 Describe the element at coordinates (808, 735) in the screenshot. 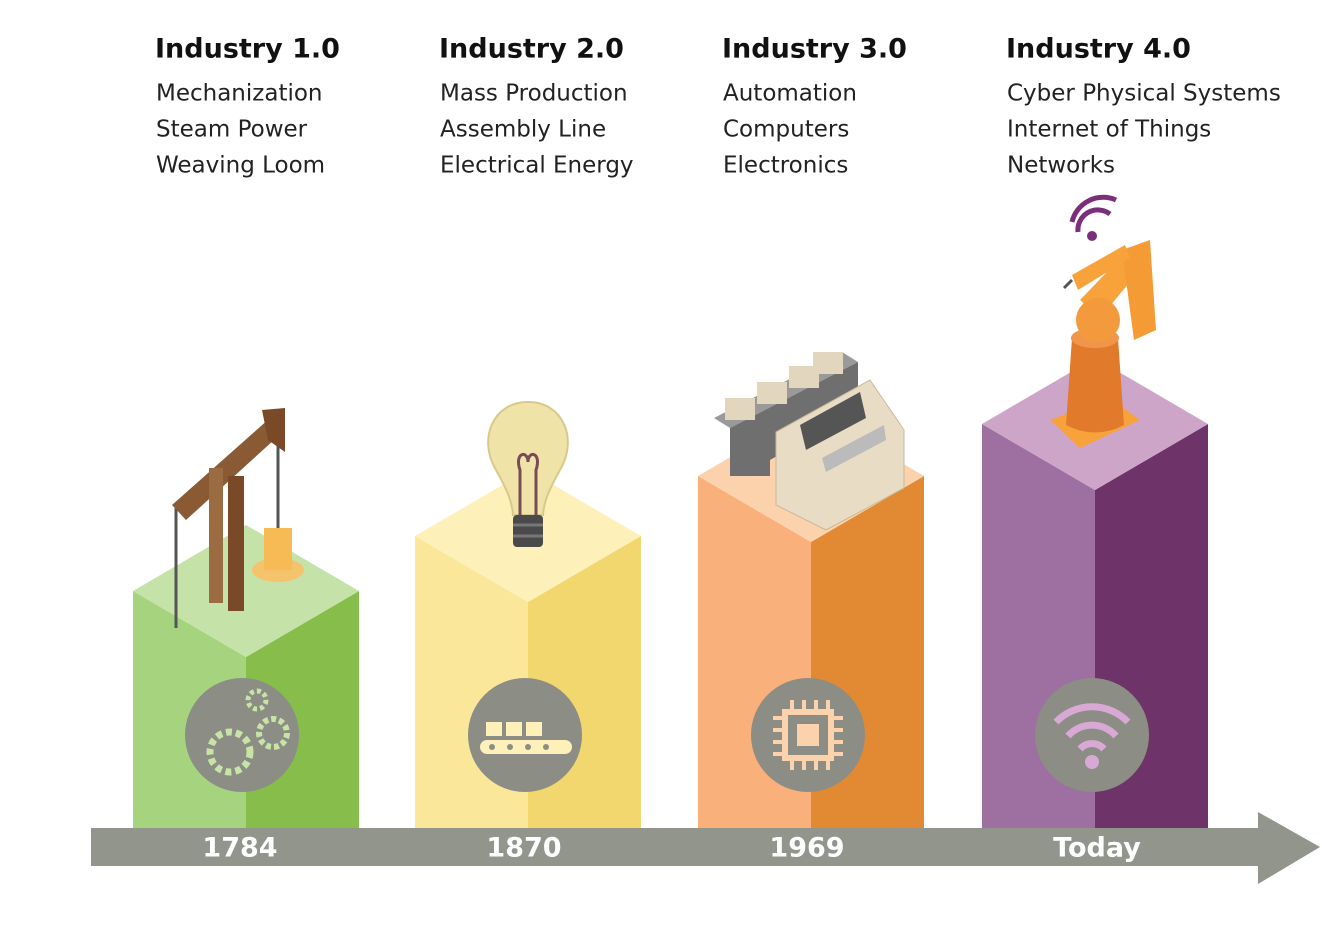

I see `chip-icon` at that location.